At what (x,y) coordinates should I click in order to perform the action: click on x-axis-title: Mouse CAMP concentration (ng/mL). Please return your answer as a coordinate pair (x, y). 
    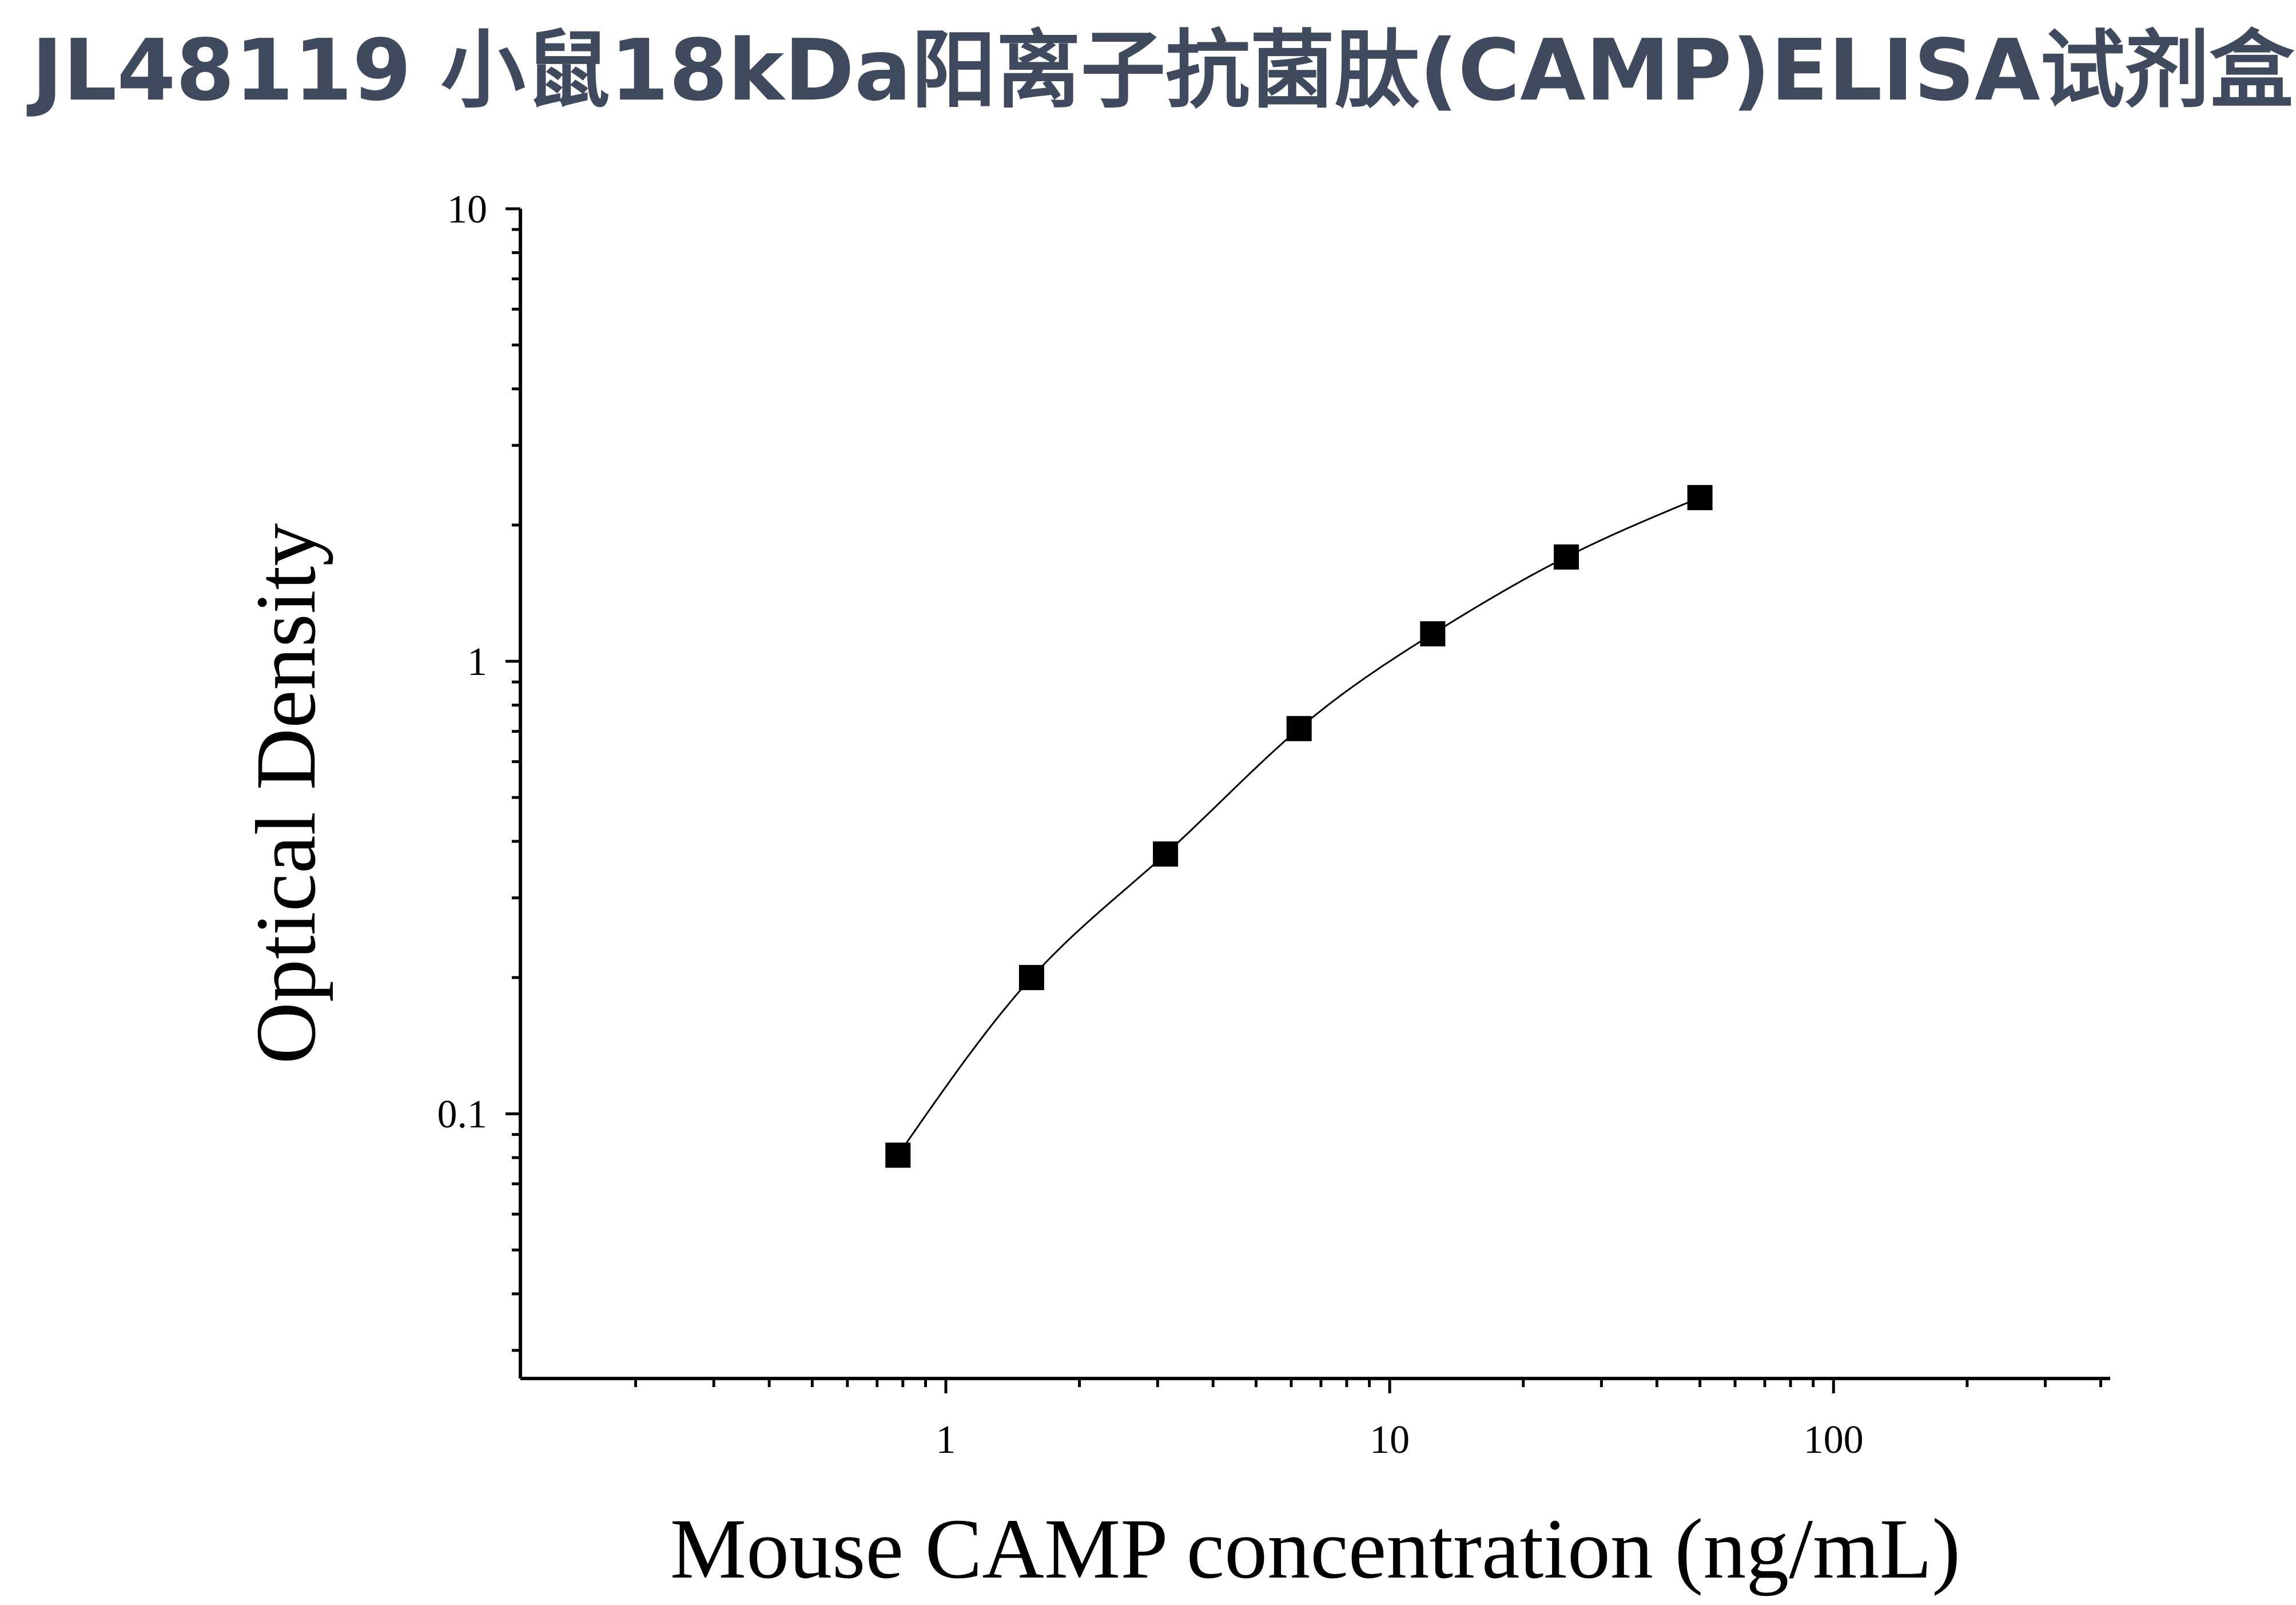
    Looking at the image, I should click on (1315, 1548).